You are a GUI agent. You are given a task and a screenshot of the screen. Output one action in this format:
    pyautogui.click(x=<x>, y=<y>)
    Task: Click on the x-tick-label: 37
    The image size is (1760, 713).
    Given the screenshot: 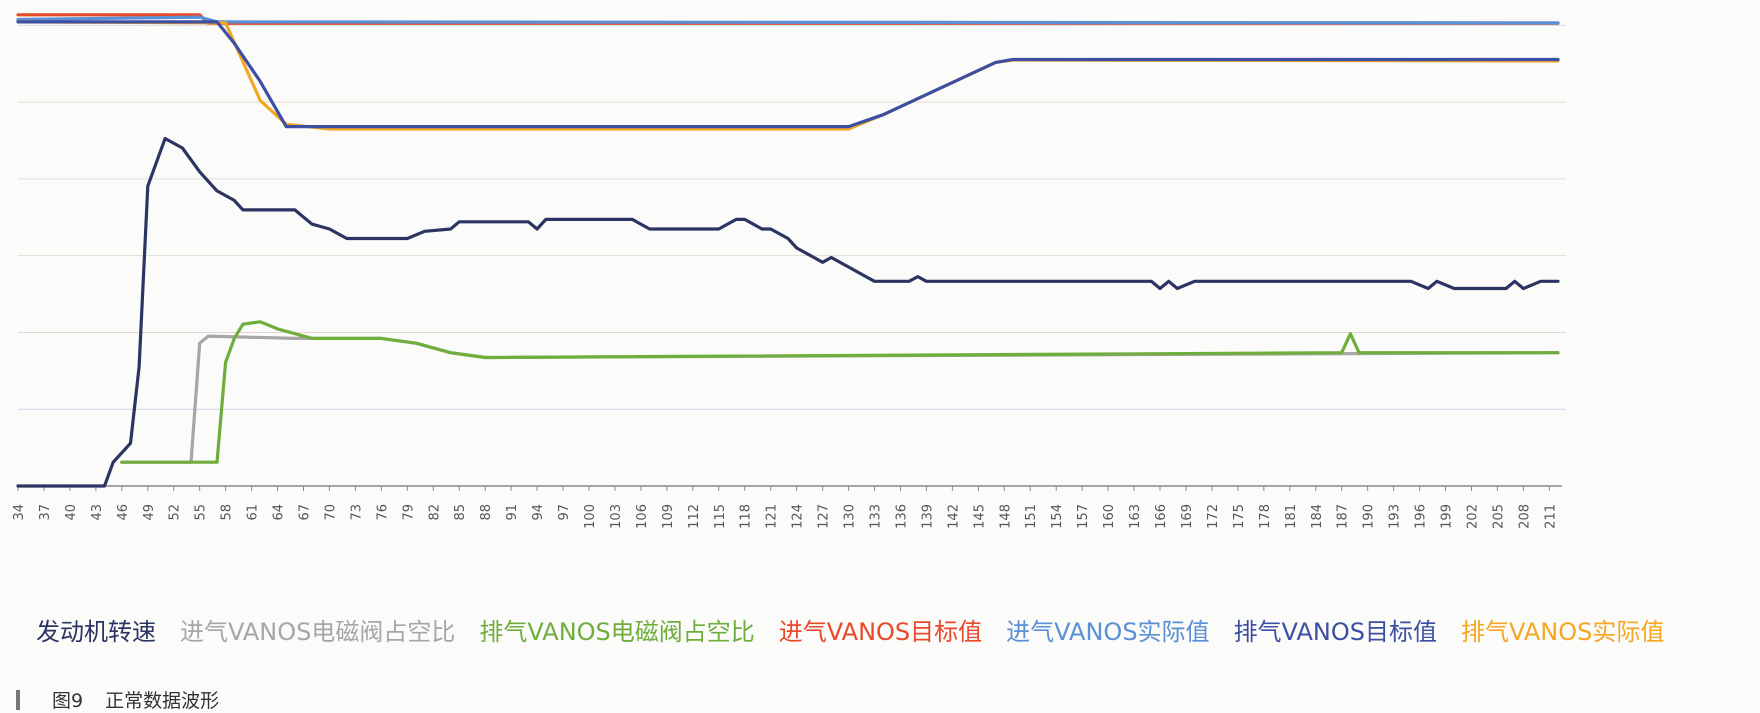 What is the action you would take?
    pyautogui.click(x=45, y=512)
    